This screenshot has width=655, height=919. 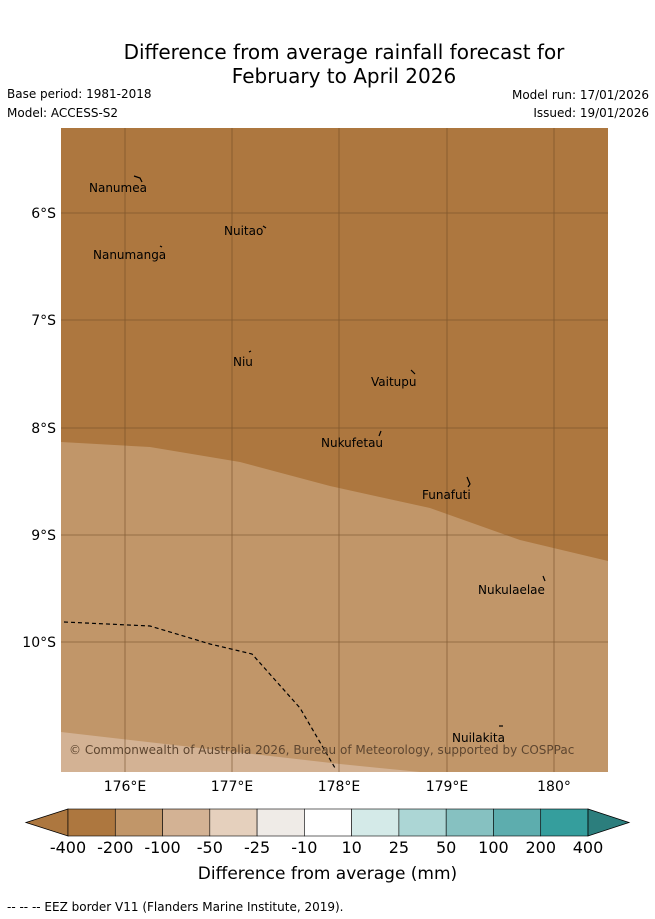 I want to click on colorbar-tick-label: -100, so click(x=162, y=847).